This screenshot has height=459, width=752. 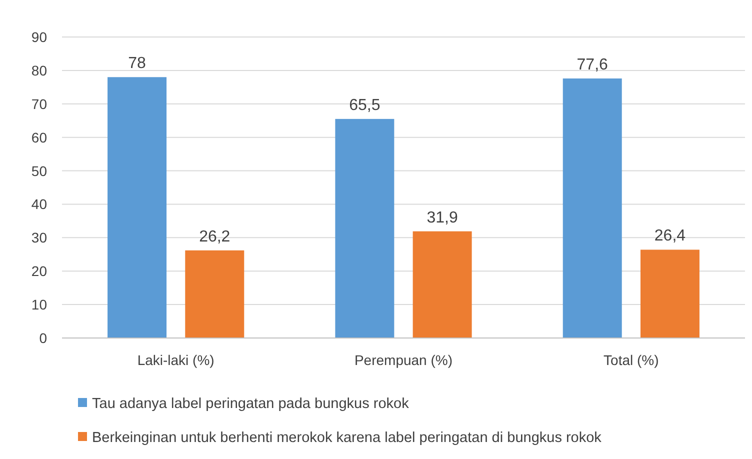 What do you see at coordinates (347, 438) in the screenshot?
I see `legend-label: Berkeinginan untuk berhenti merokok karena label peringatan di bungkus rokok` at bounding box center [347, 438].